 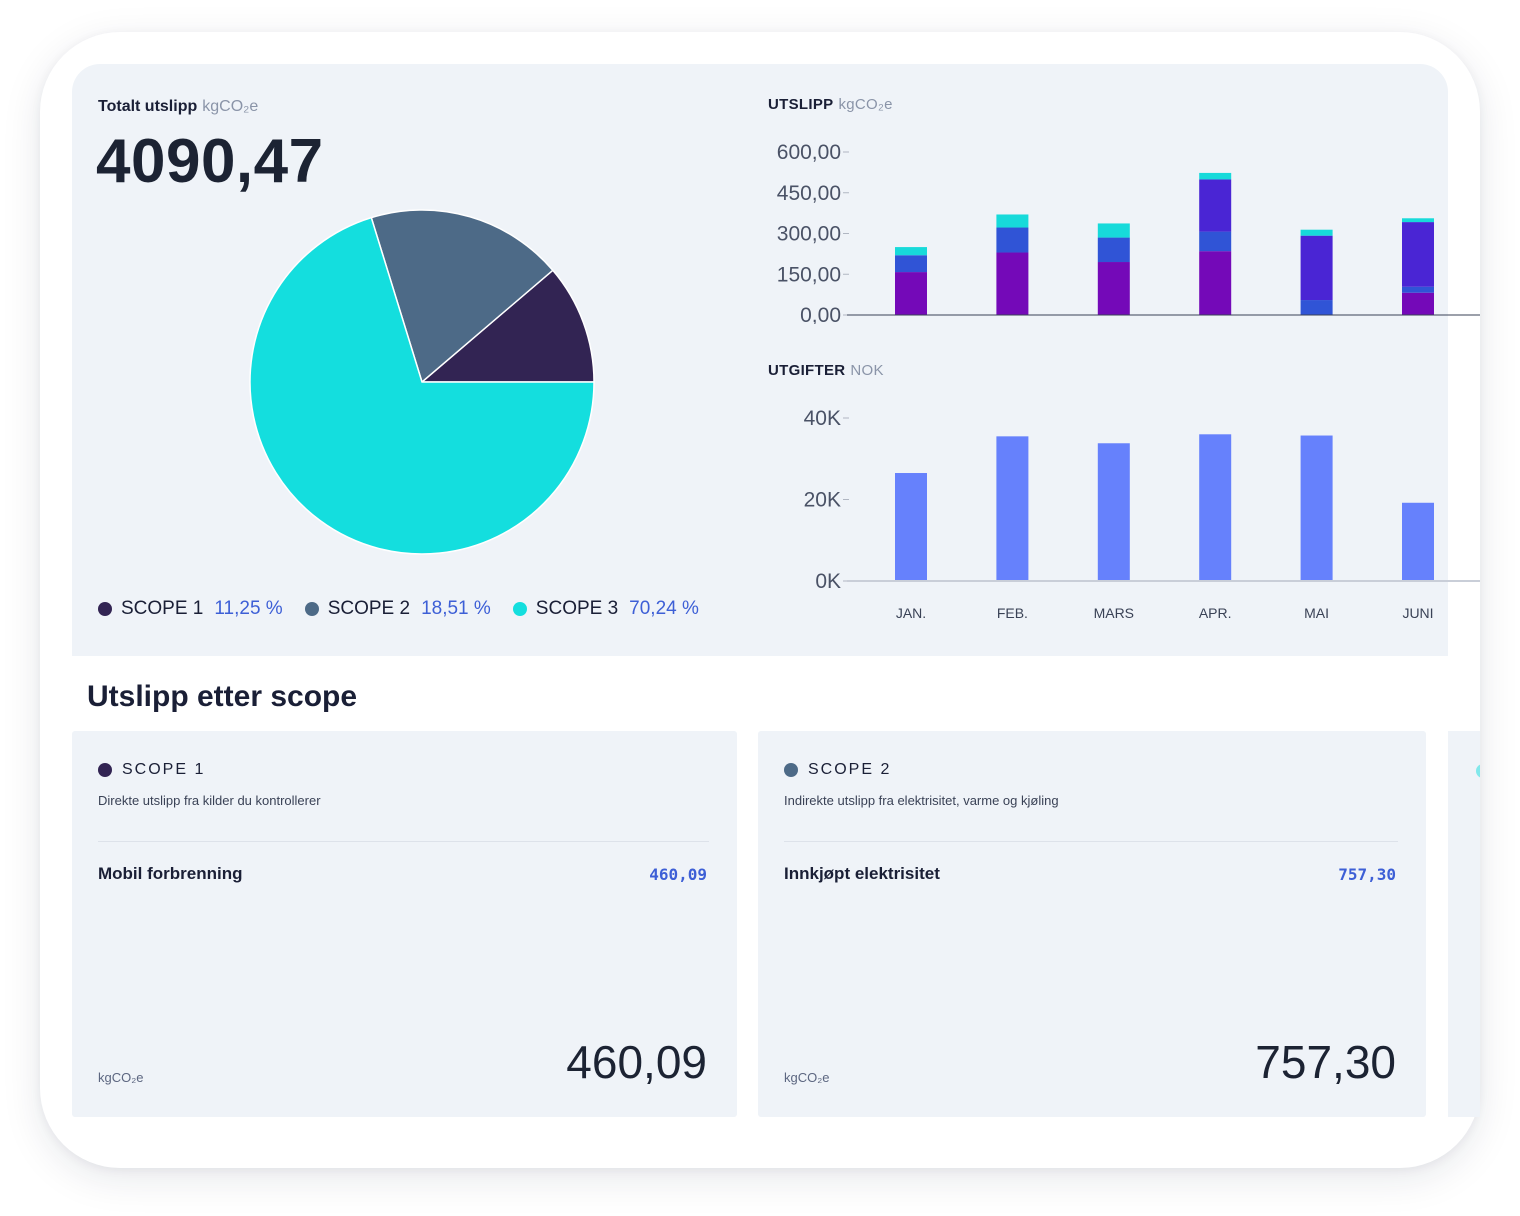 What do you see at coordinates (850, 769) in the screenshot?
I see `card-title: SCOPE 2` at bounding box center [850, 769].